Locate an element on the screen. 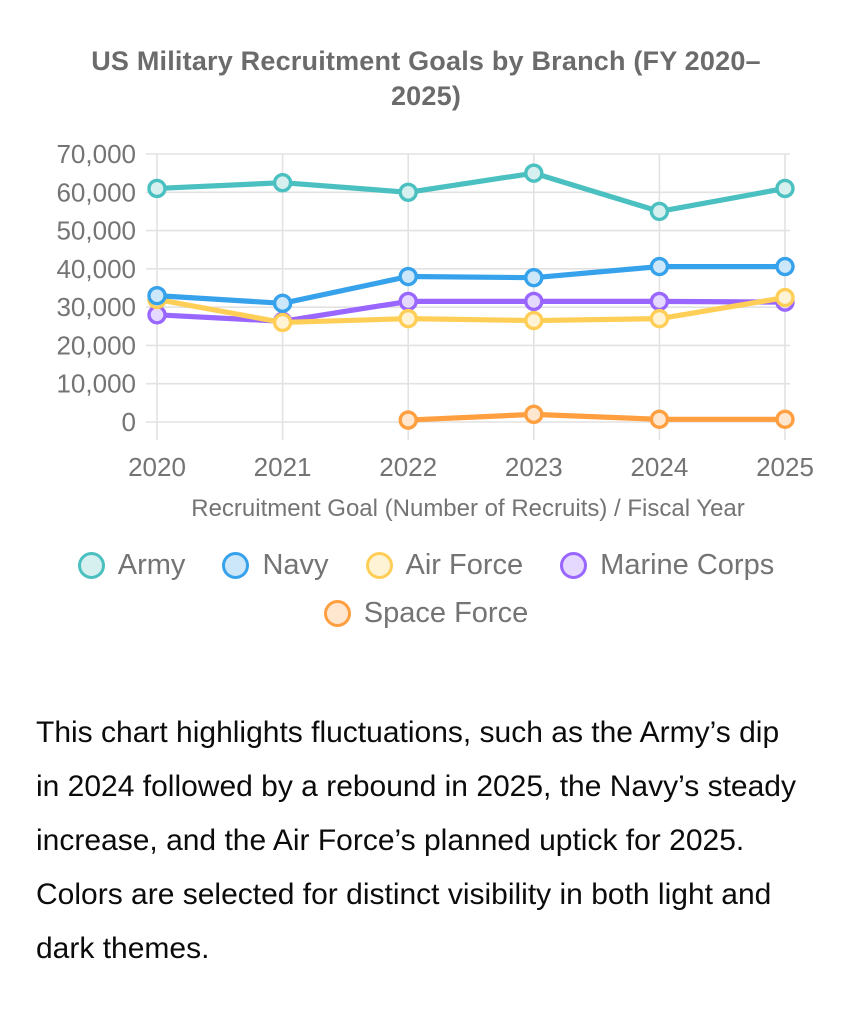 The image size is (852, 1024). legend-row: Army Navy Air Force Marine Corps is located at coordinates (425, 565).